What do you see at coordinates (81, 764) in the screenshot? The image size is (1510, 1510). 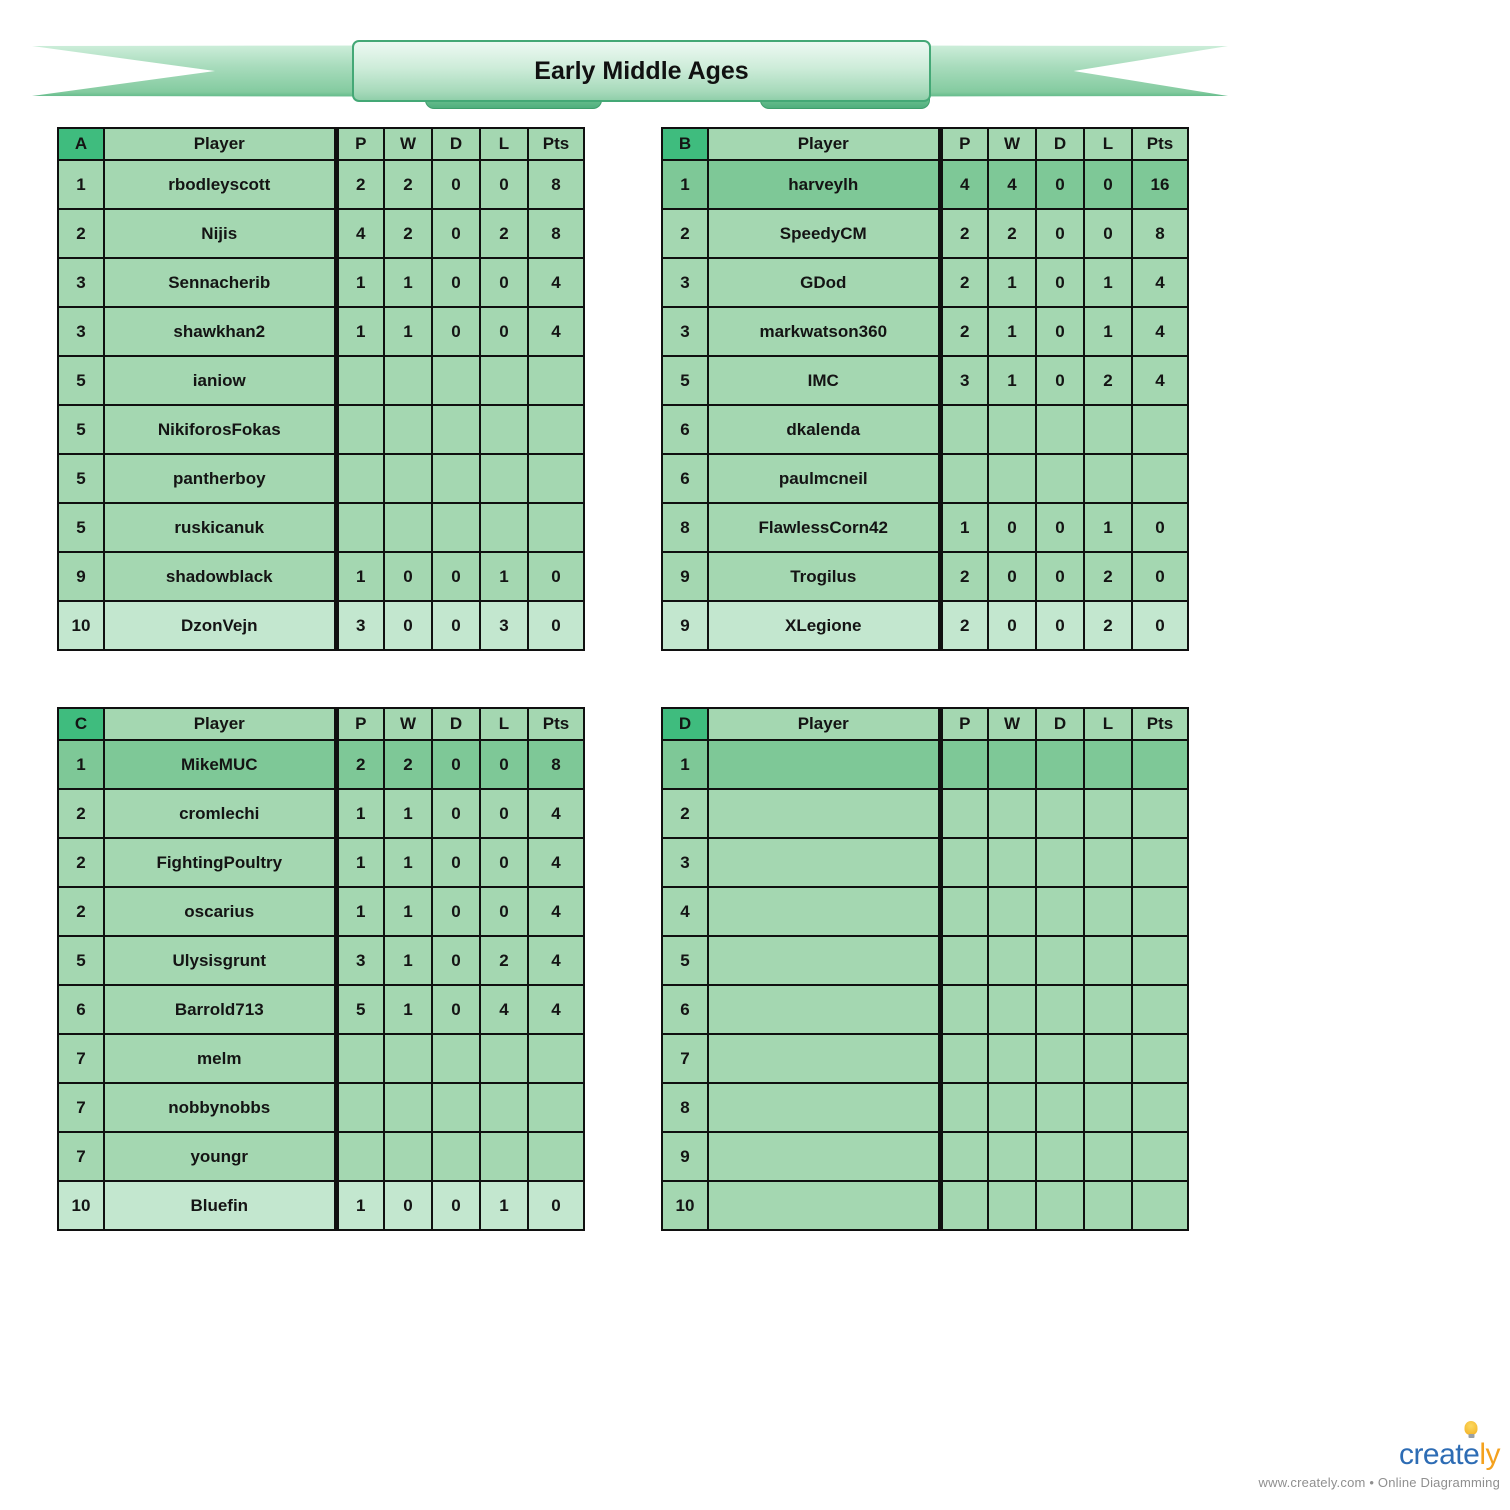 I see `rank-cell: 1` at bounding box center [81, 764].